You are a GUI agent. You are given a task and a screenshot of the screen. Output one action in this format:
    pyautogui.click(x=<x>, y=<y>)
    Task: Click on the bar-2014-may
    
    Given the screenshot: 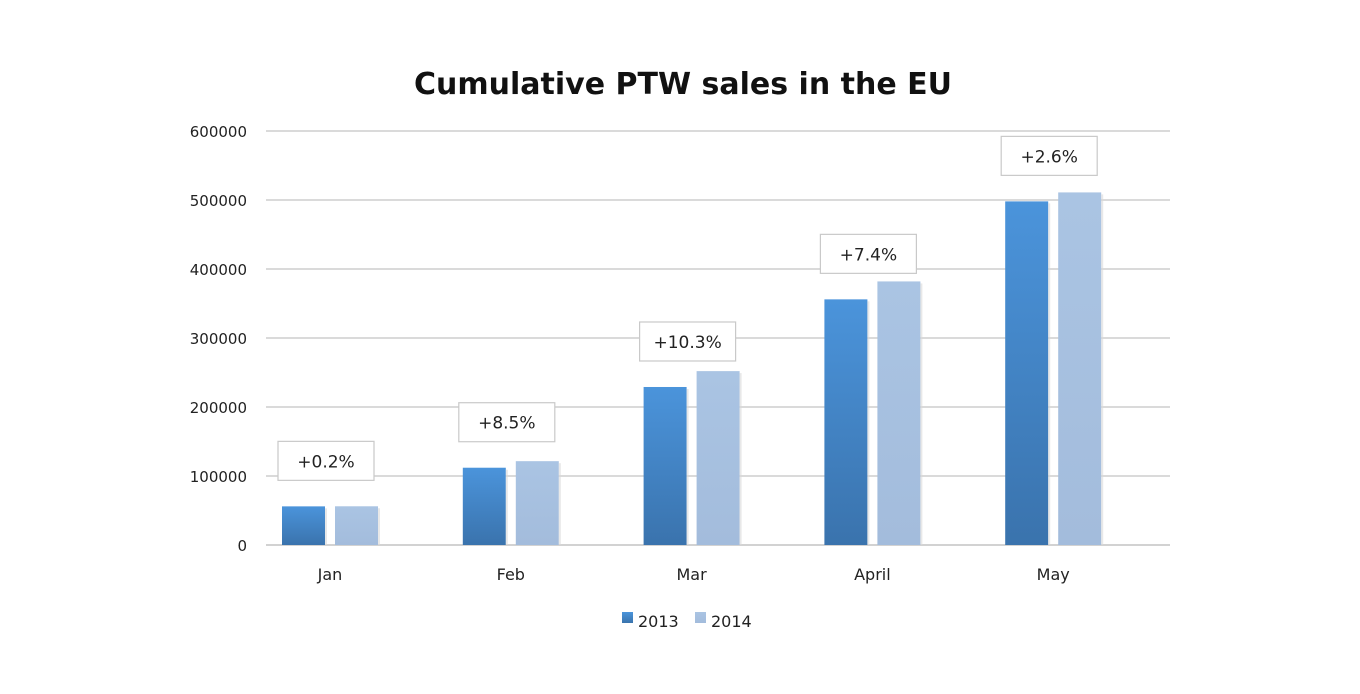 What is the action you would take?
    pyautogui.click(x=1080, y=368)
    